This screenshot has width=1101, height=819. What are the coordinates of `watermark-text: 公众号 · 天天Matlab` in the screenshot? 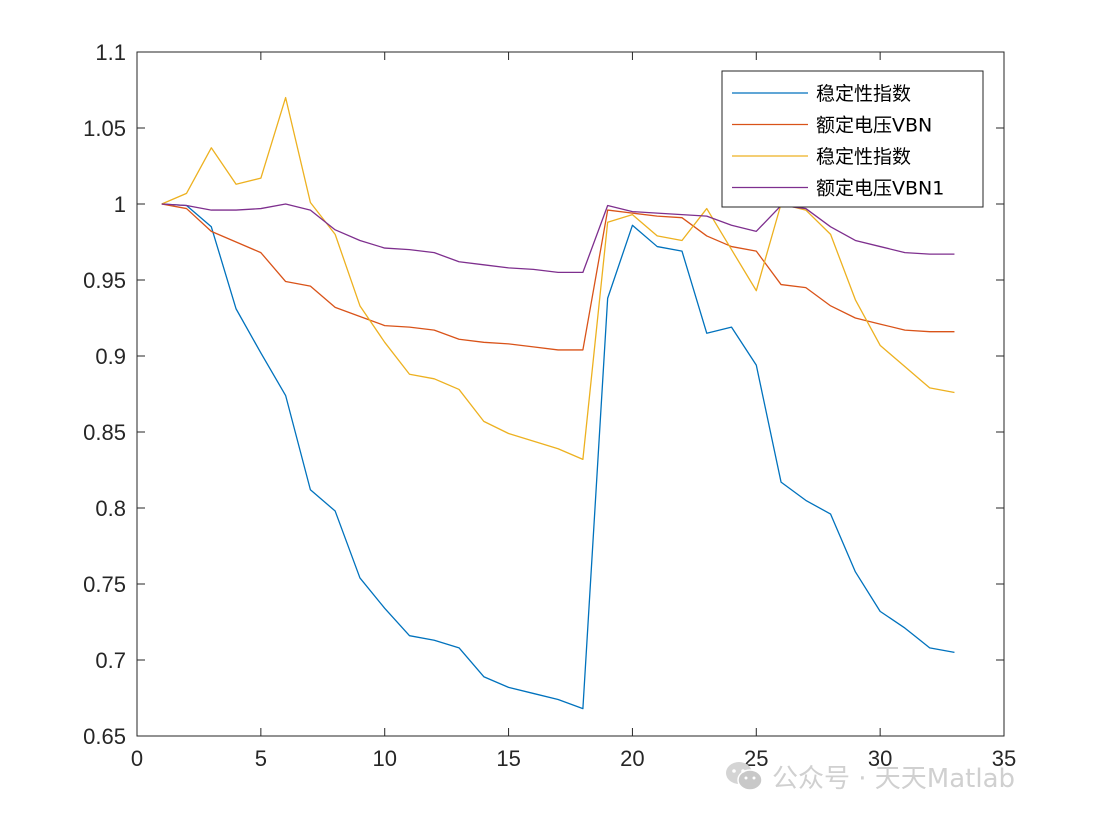 It's located at (894, 778).